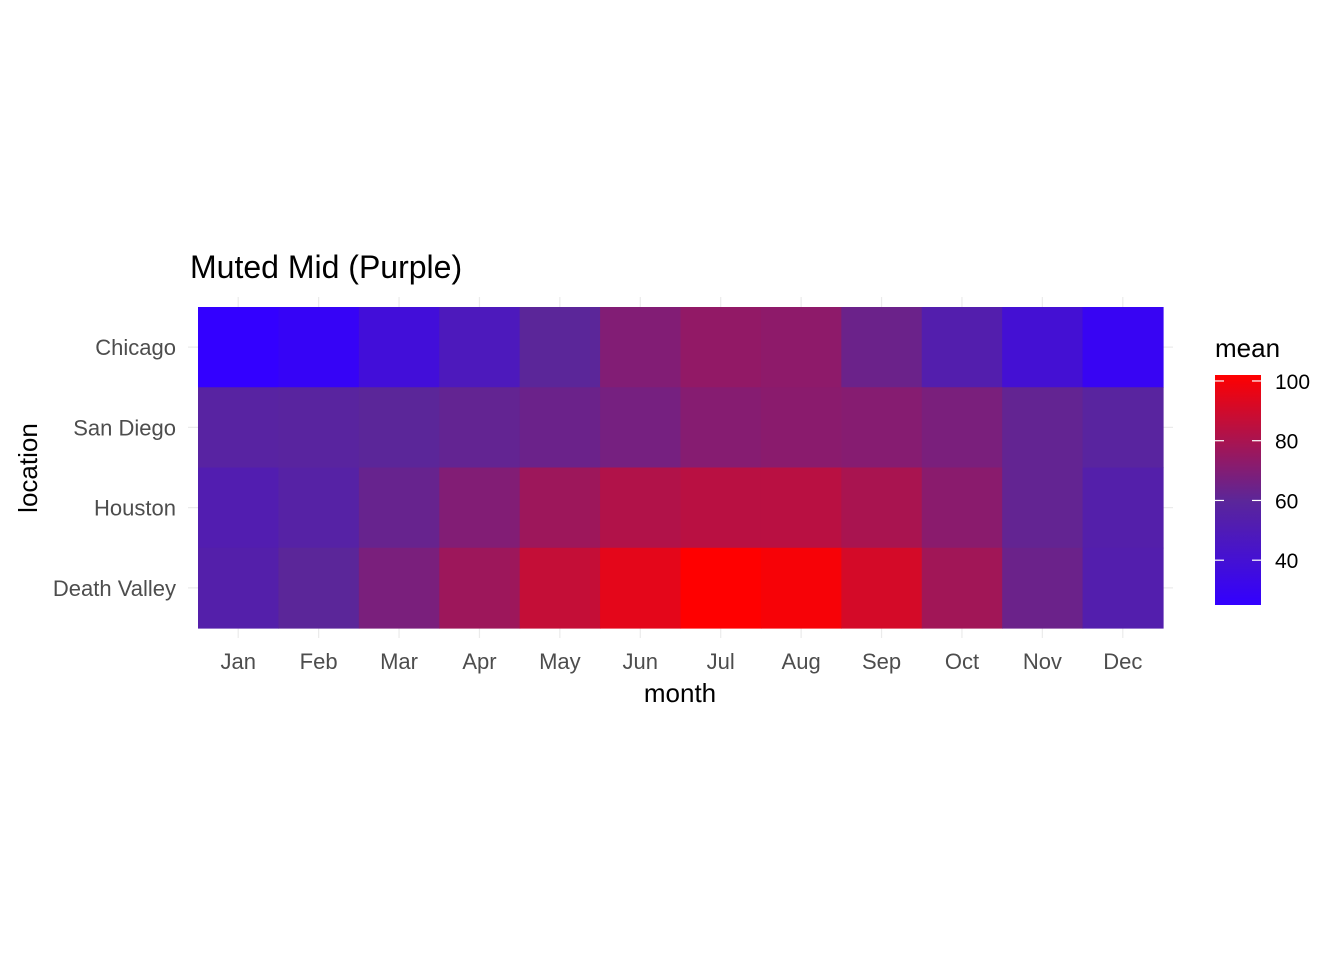 The width and height of the screenshot is (1344, 960). What do you see at coordinates (641, 588) in the screenshot?
I see `heatmap-cell-death-valley-jun` at bounding box center [641, 588].